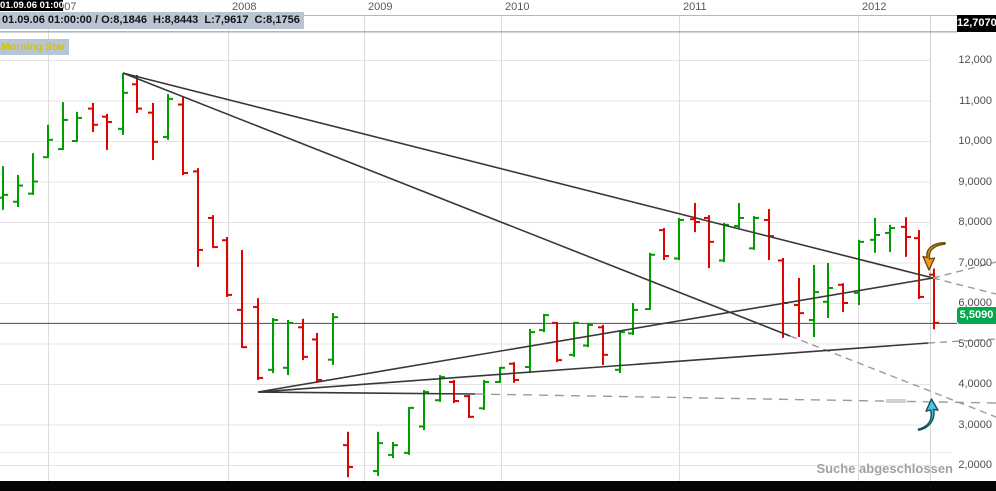  What do you see at coordinates (975, 141) in the screenshot?
I see `y-axis-tick-label: 10,000` at bounding box center [975, 141].